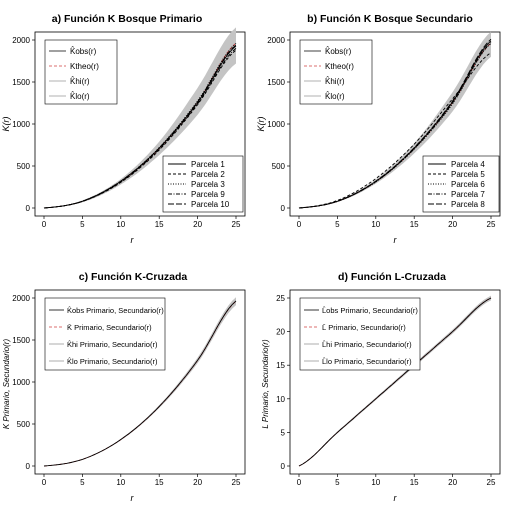 The width and height of the screenshot is (516, 516). Describe the element at coordinates (208, 174) in the screenshot. I see `panel-a-legend-parcela-label-2: Parcela 2` at that location.